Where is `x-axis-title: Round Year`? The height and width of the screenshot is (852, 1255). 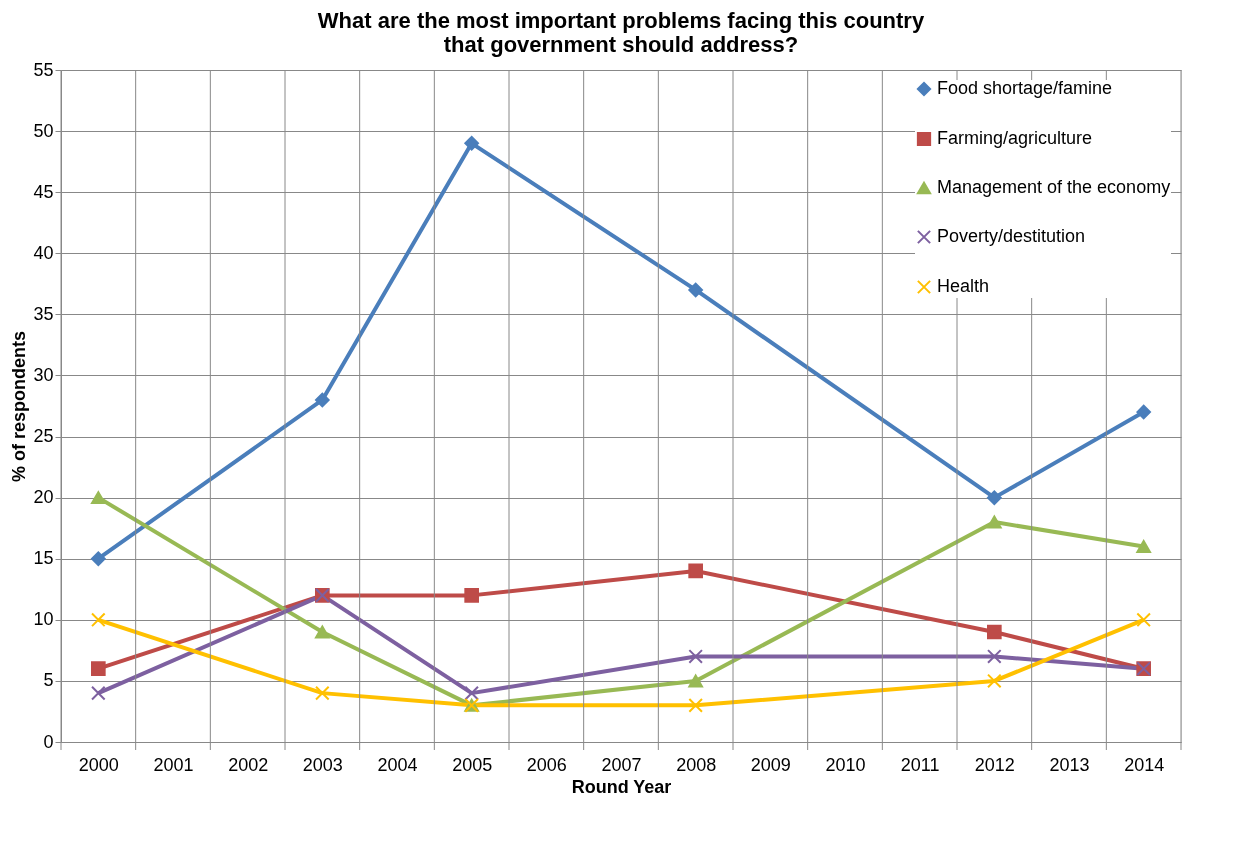 x-axis-title: Round Year is located at coordinates (621, 786).